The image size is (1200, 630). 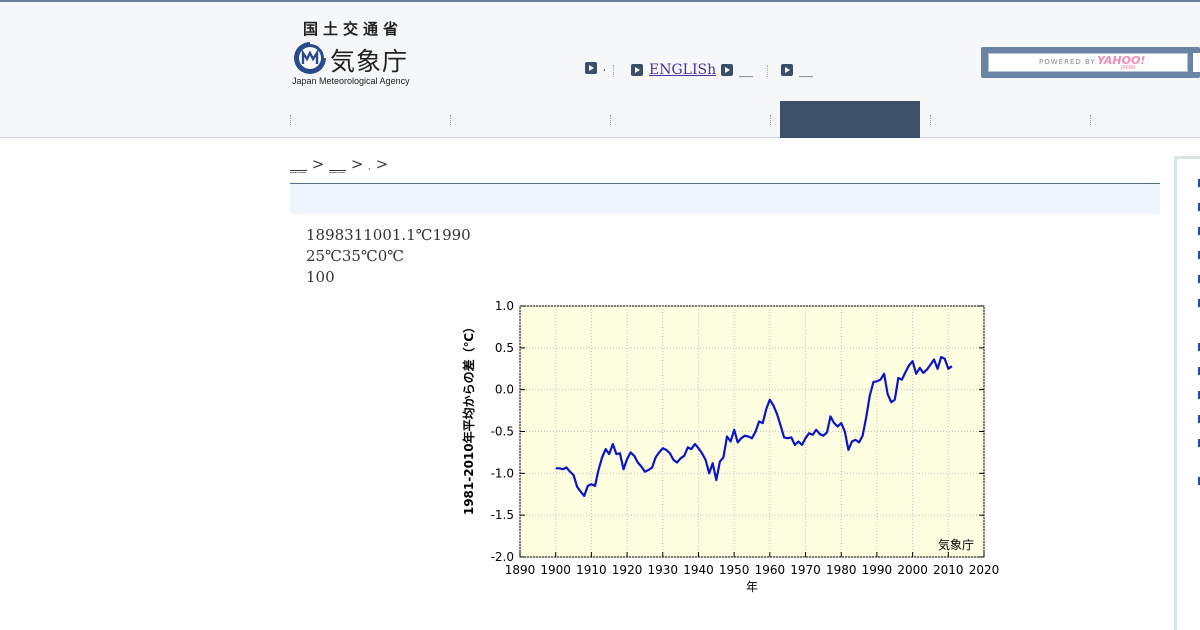 What do you see at coordinates (353, 29) in the screenshot?
I see `ministry-name: 国土交通省` at bounding box center [353, 29].